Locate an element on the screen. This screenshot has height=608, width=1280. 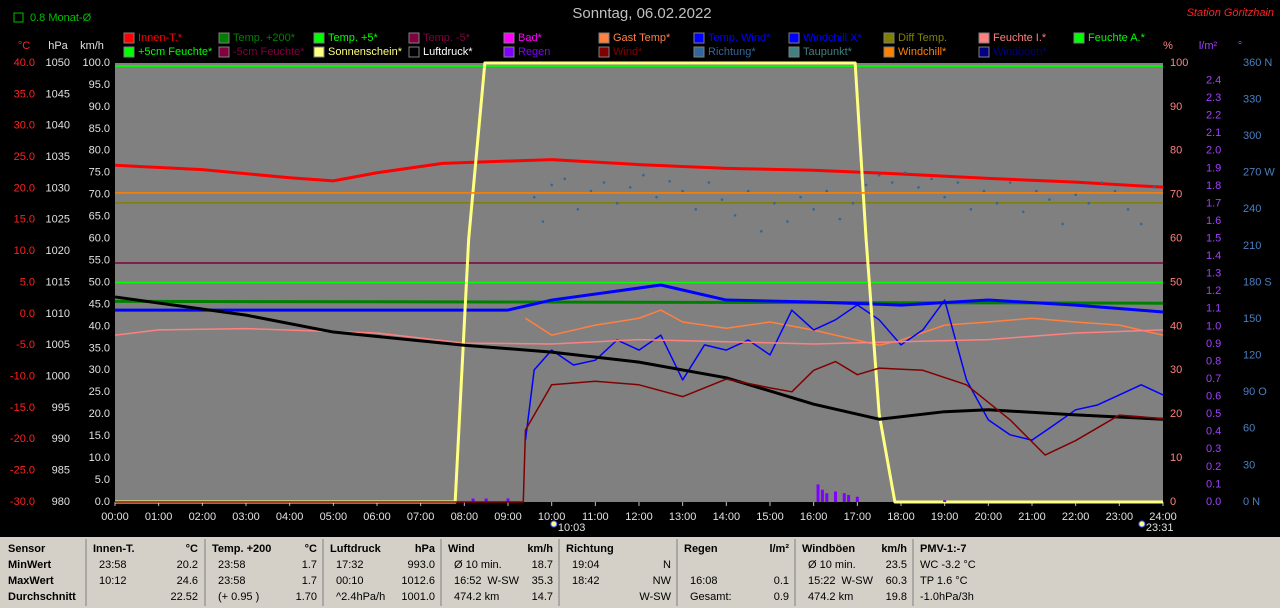
y-tick-label: 1.0 is located at coordinates (1213, 326).